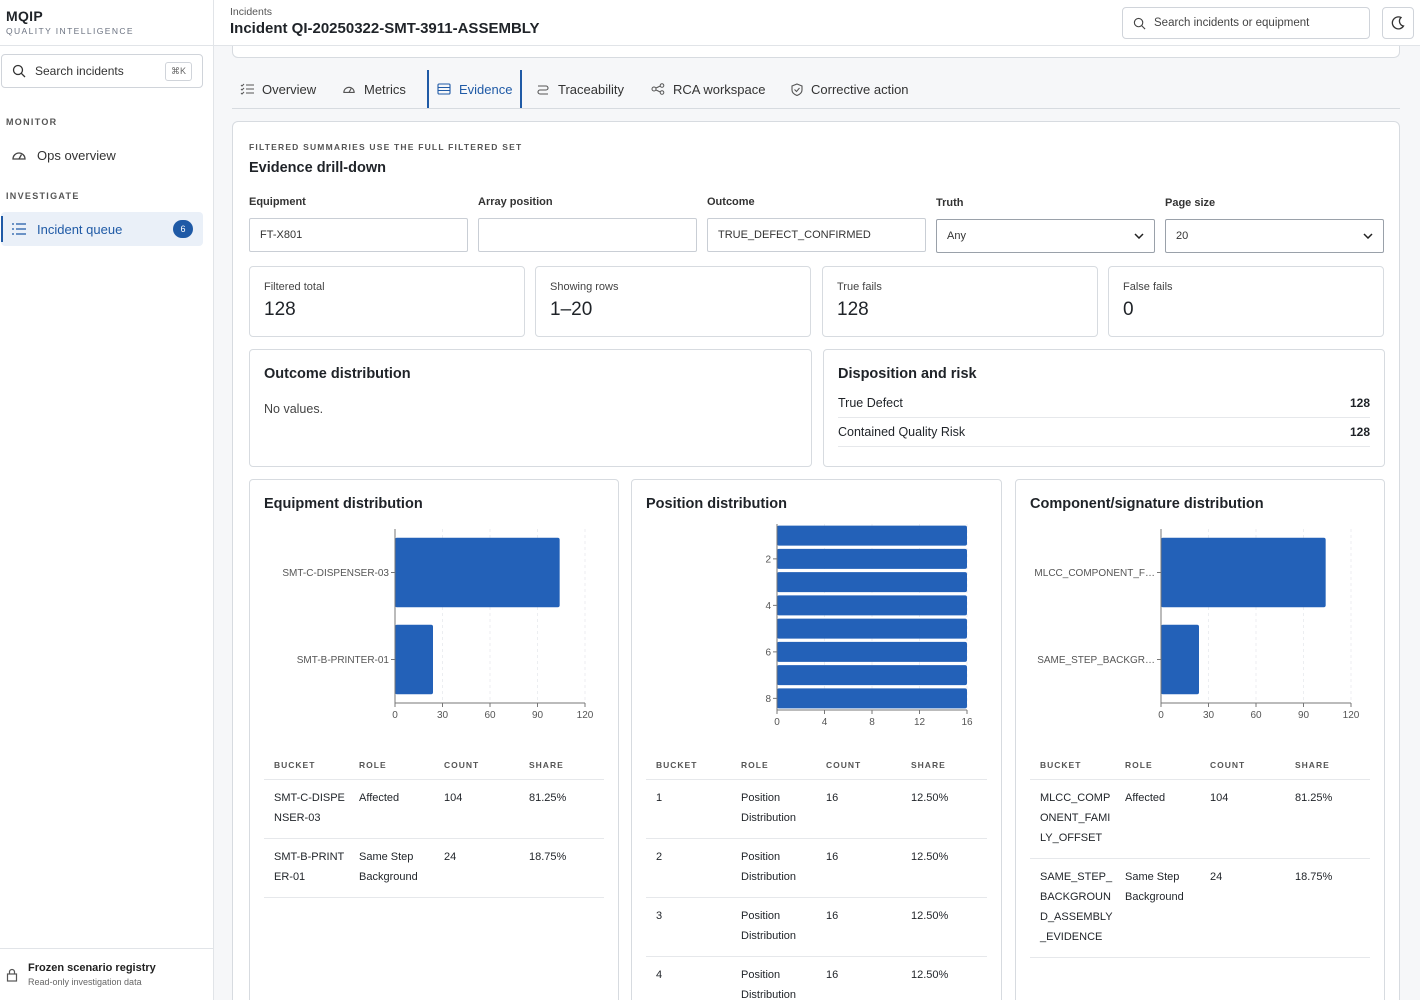 This screenshot has width=1420, height=1000. I want to click on gauge-icon, so click(19, 156).